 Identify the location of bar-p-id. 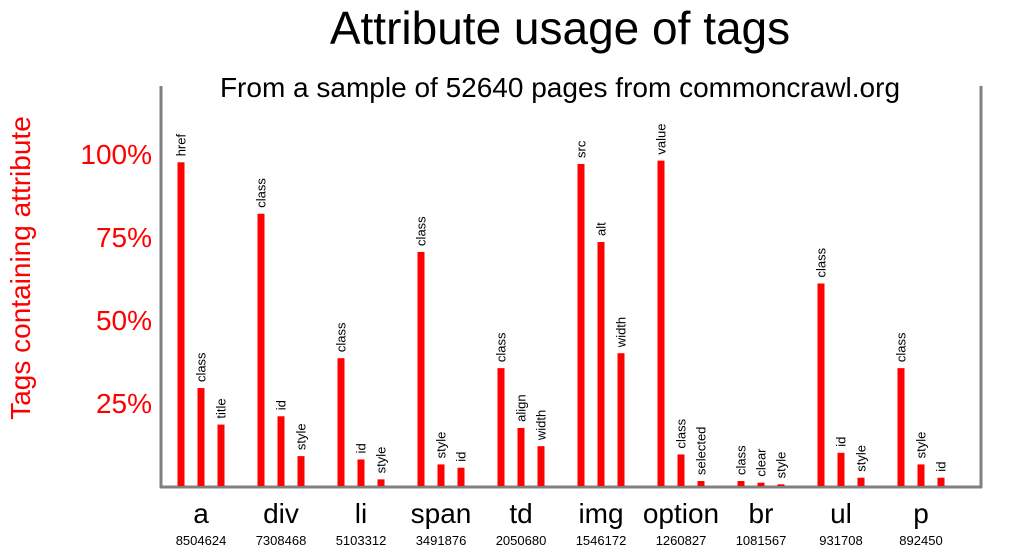
(941, 481).